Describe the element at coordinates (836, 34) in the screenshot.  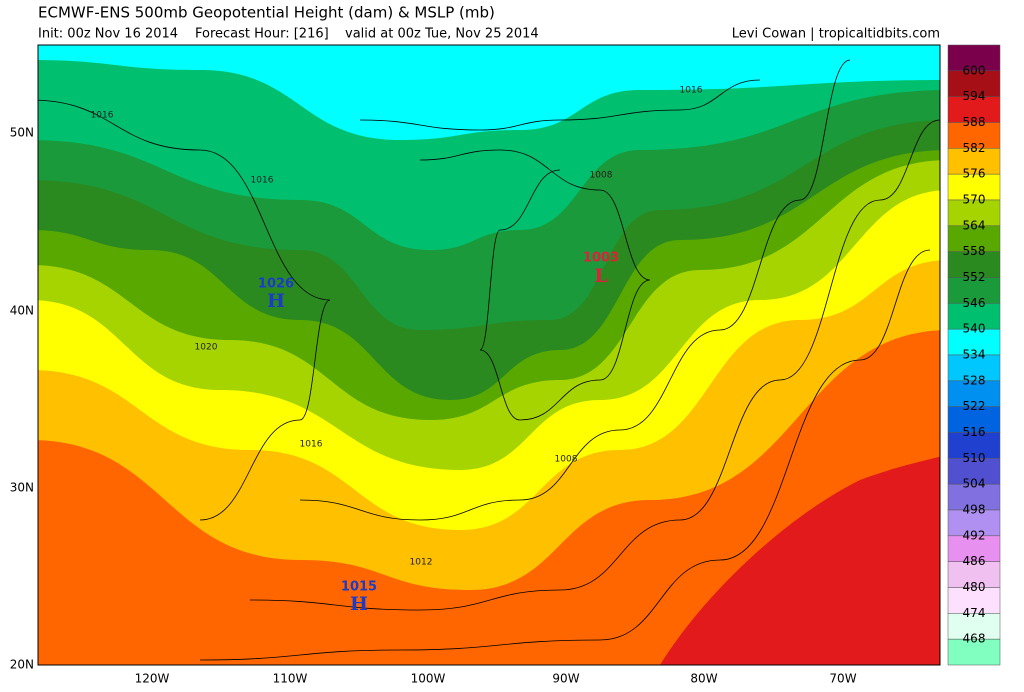
I see `credit: Levi Cowan | tropicaltidbits.com` at that location.